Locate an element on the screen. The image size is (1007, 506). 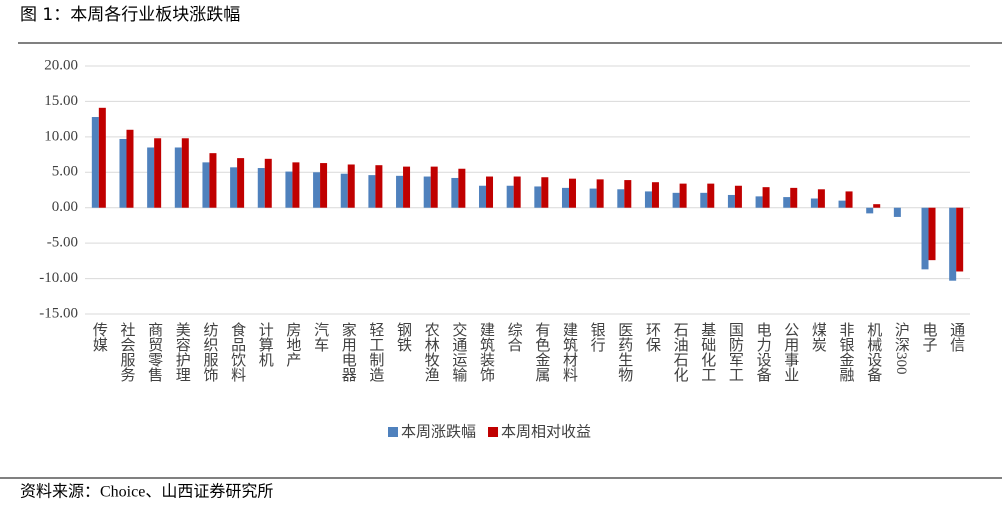
x-tick-label: 通信 is located at coordinates (956, 337).